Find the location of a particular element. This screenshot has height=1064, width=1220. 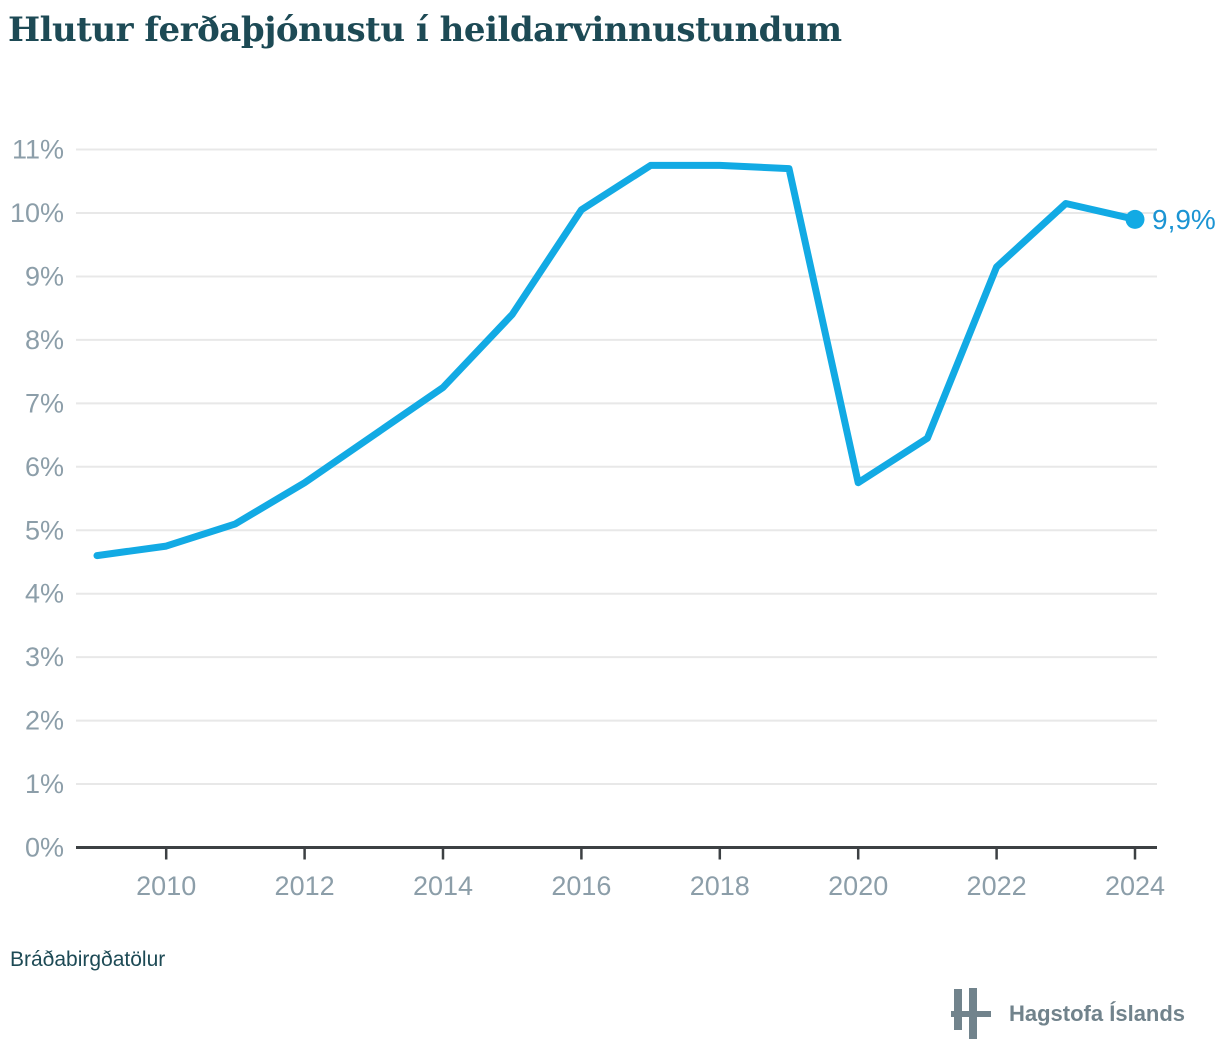

y-axis-label: 8% is located at coordinates (44, 340).